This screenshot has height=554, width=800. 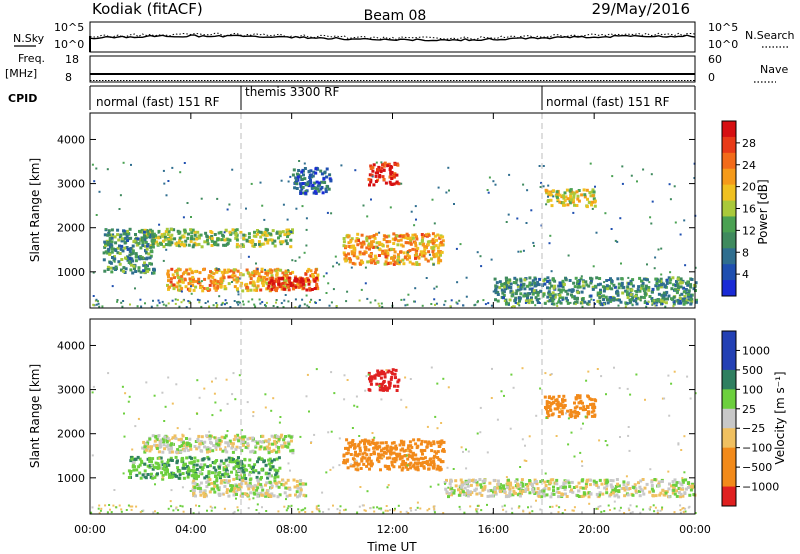 What do you see at coordinates (729, 360) in the screenshot?
I see `velocity-colorbar-swatch` at bounding box center [729, 360].